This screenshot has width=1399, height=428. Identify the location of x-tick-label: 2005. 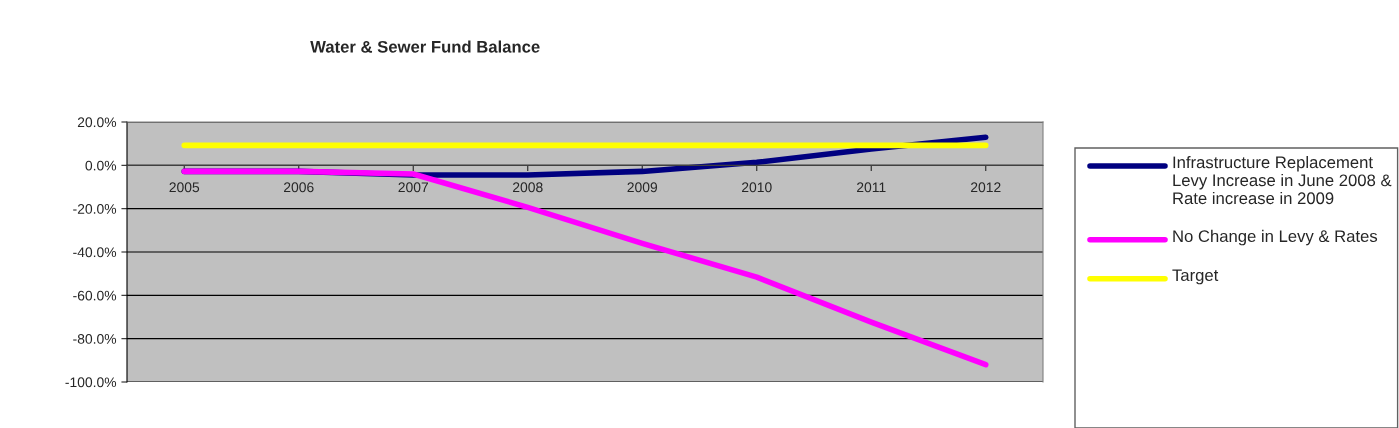
(184, 187).